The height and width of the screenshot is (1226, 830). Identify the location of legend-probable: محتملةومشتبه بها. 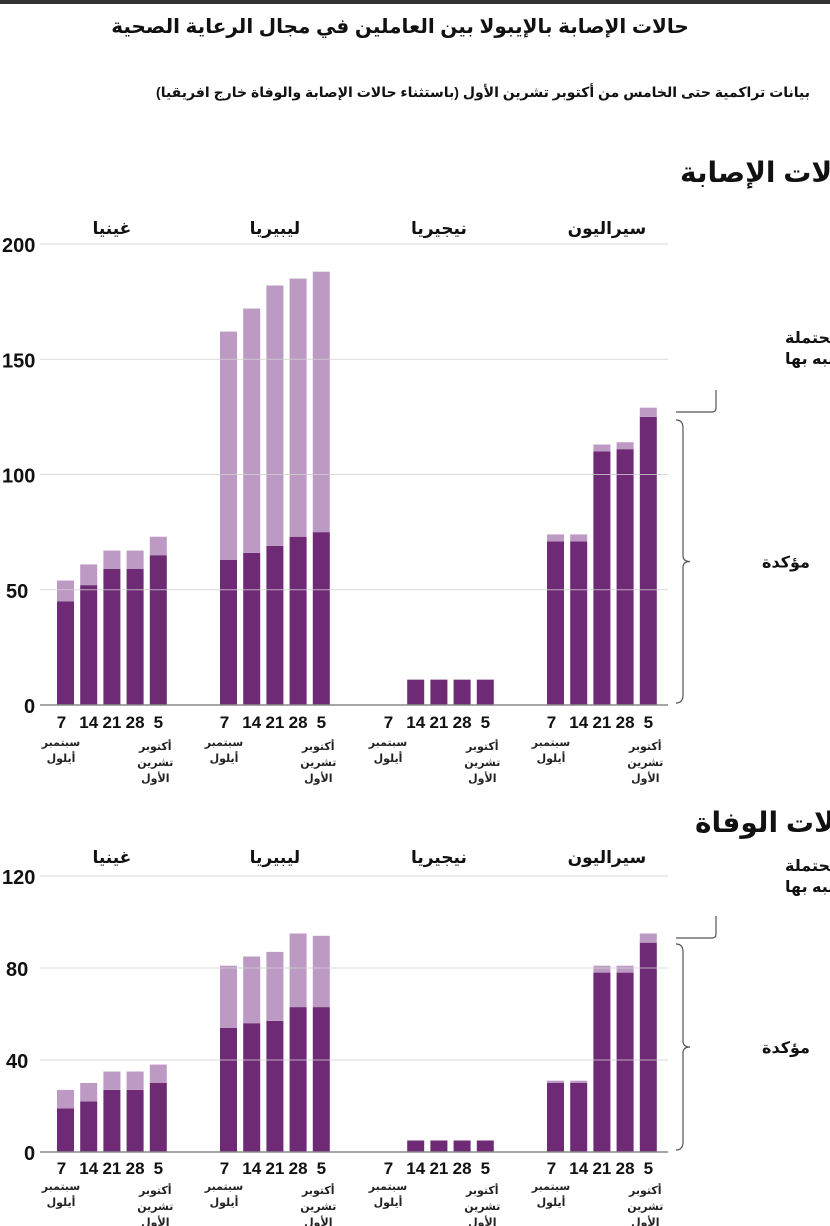
(807, 877).